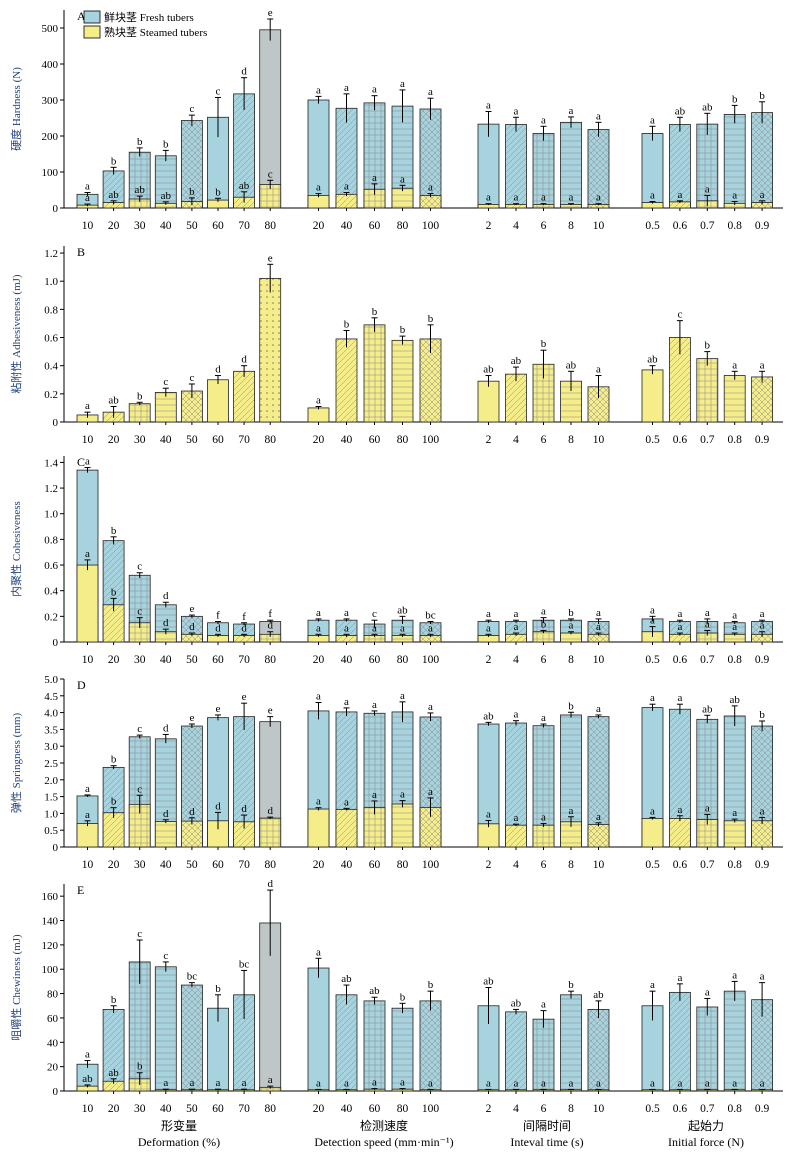 The height and width of the screenshot is (1166, 808). Describe the element at coordinates (706, 1142) in the screenshot. I see `group-title-force-en: Initial force (N)` at that location.